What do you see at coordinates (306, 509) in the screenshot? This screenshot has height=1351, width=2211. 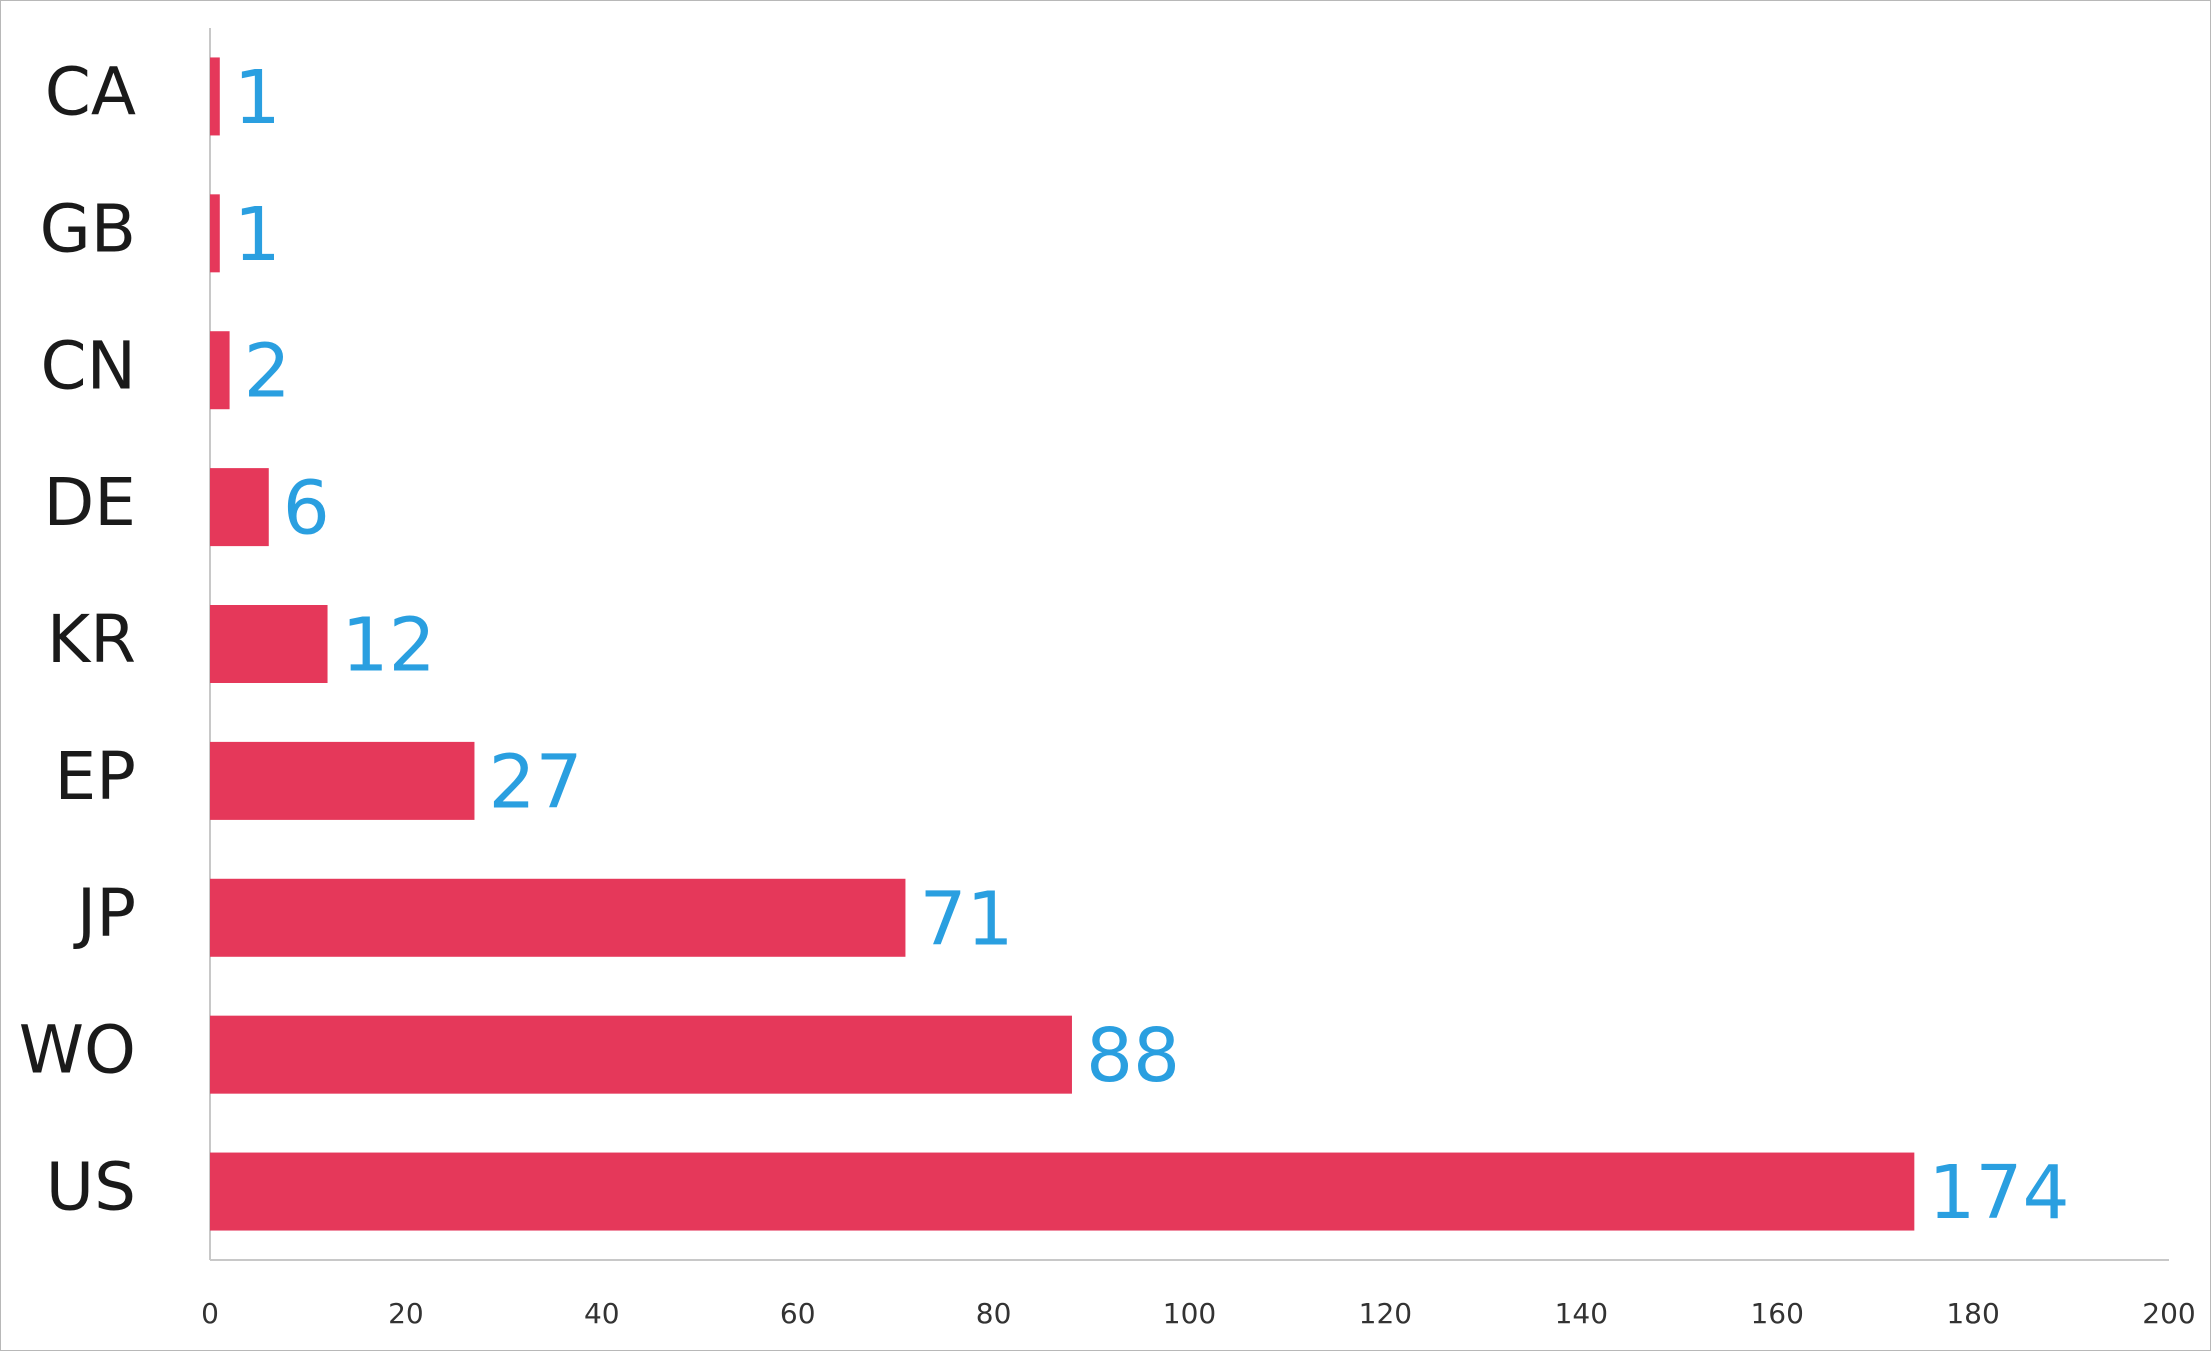 I see `value-label: 6` at bounding box center [306, 509].